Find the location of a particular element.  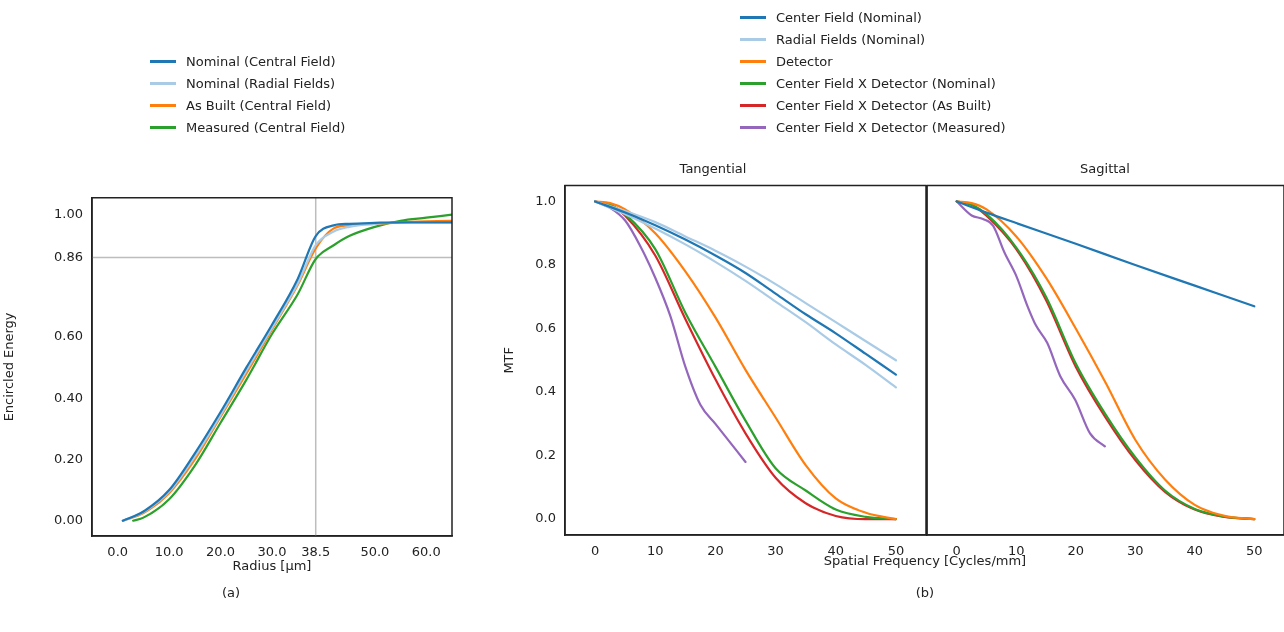

y-tick-label: 0.8 is located at coordinates (545, 264).